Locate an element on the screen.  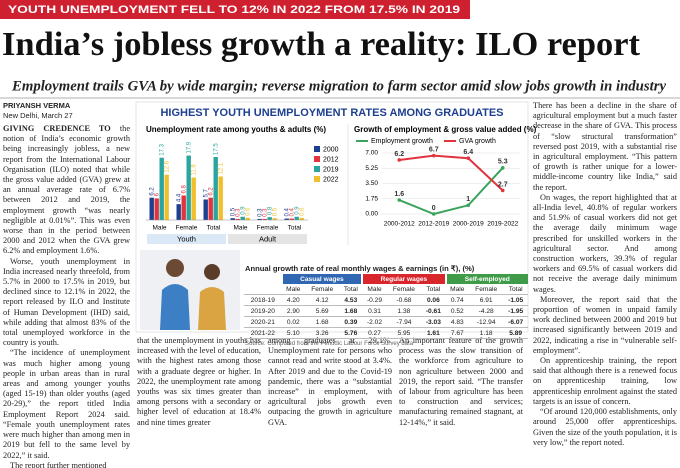
value-label: 5.3 is located at coordinates (503, 162).